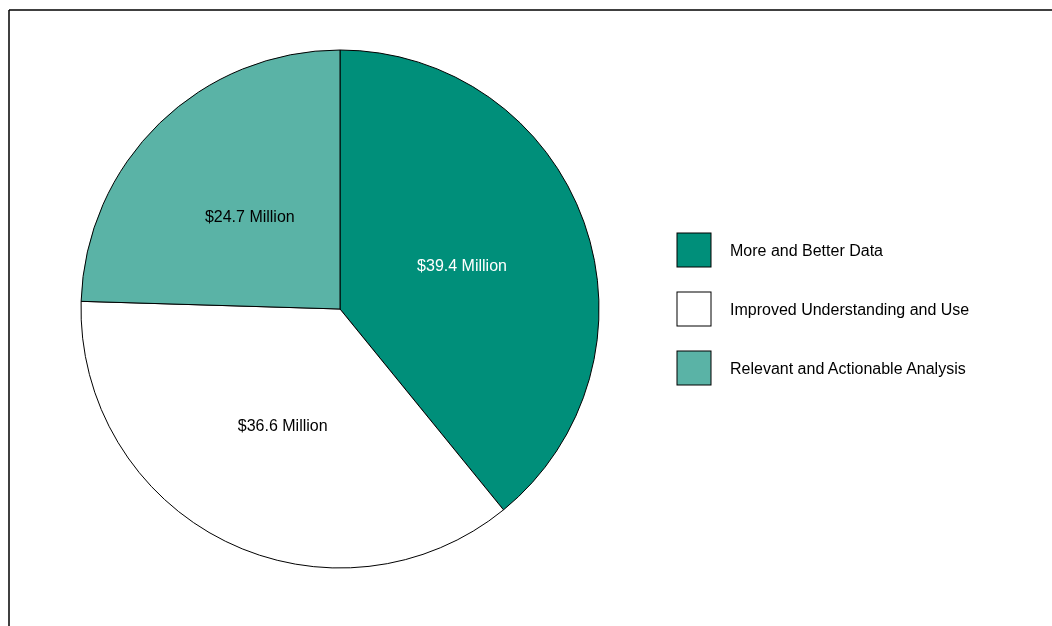 Image resolution: width=1052 pixels, height=626 pixels. Describe the element at coordinates (282, 425) in the screenshot. I see `data-label: $36.6 Million` at that location.